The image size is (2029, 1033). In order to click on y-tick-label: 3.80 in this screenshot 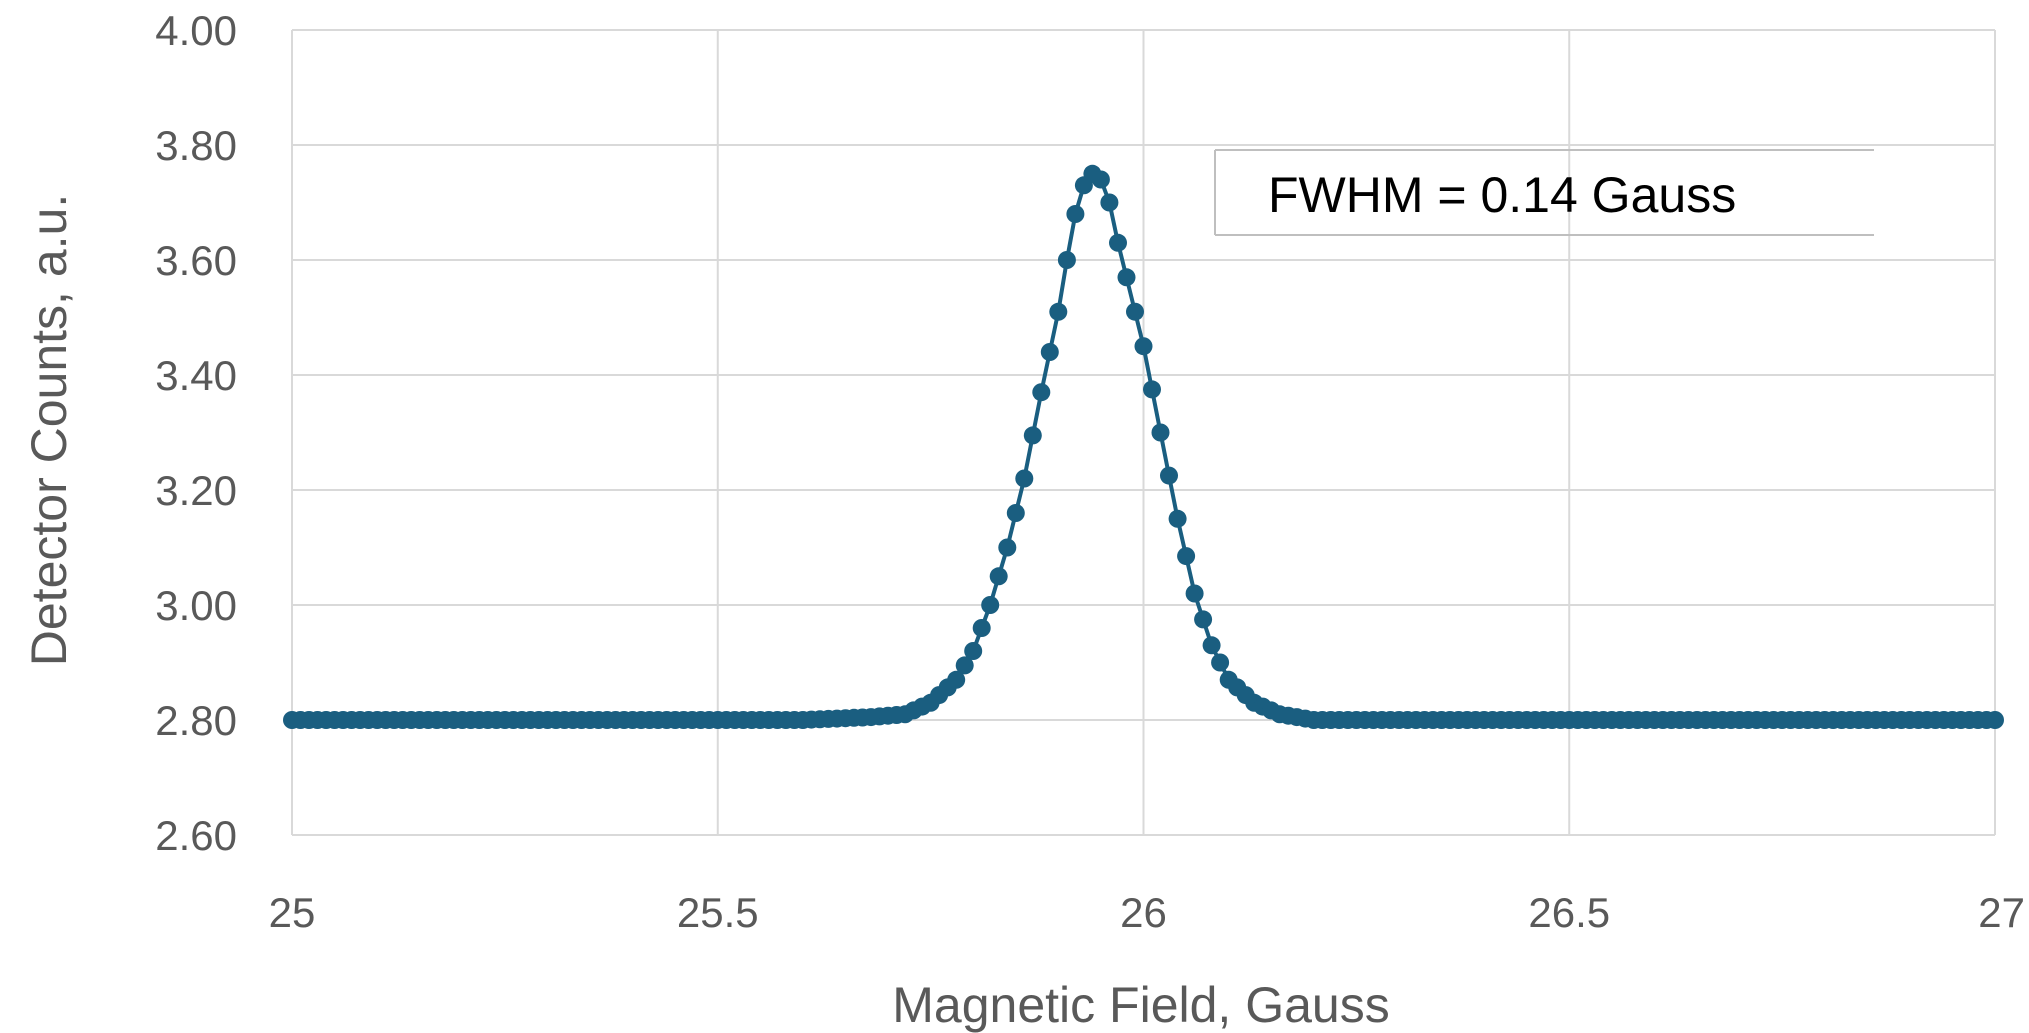, I will do `click(196, 145)`.